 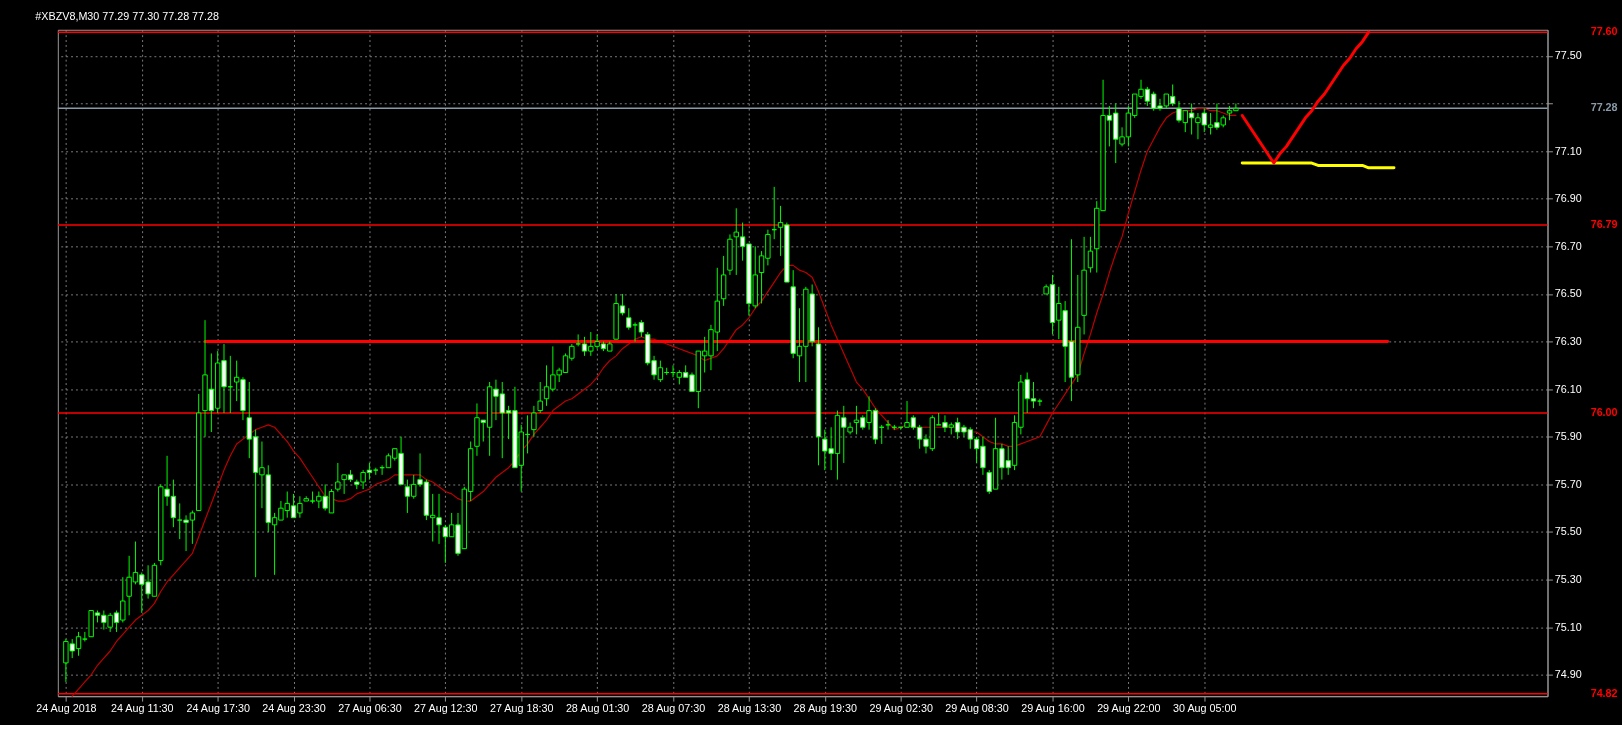 What do you see at coordinates (749, 708) in the screenshot?
I see `x-tick-label: 28 Aug 13:30` at bounding box center [749, 708].